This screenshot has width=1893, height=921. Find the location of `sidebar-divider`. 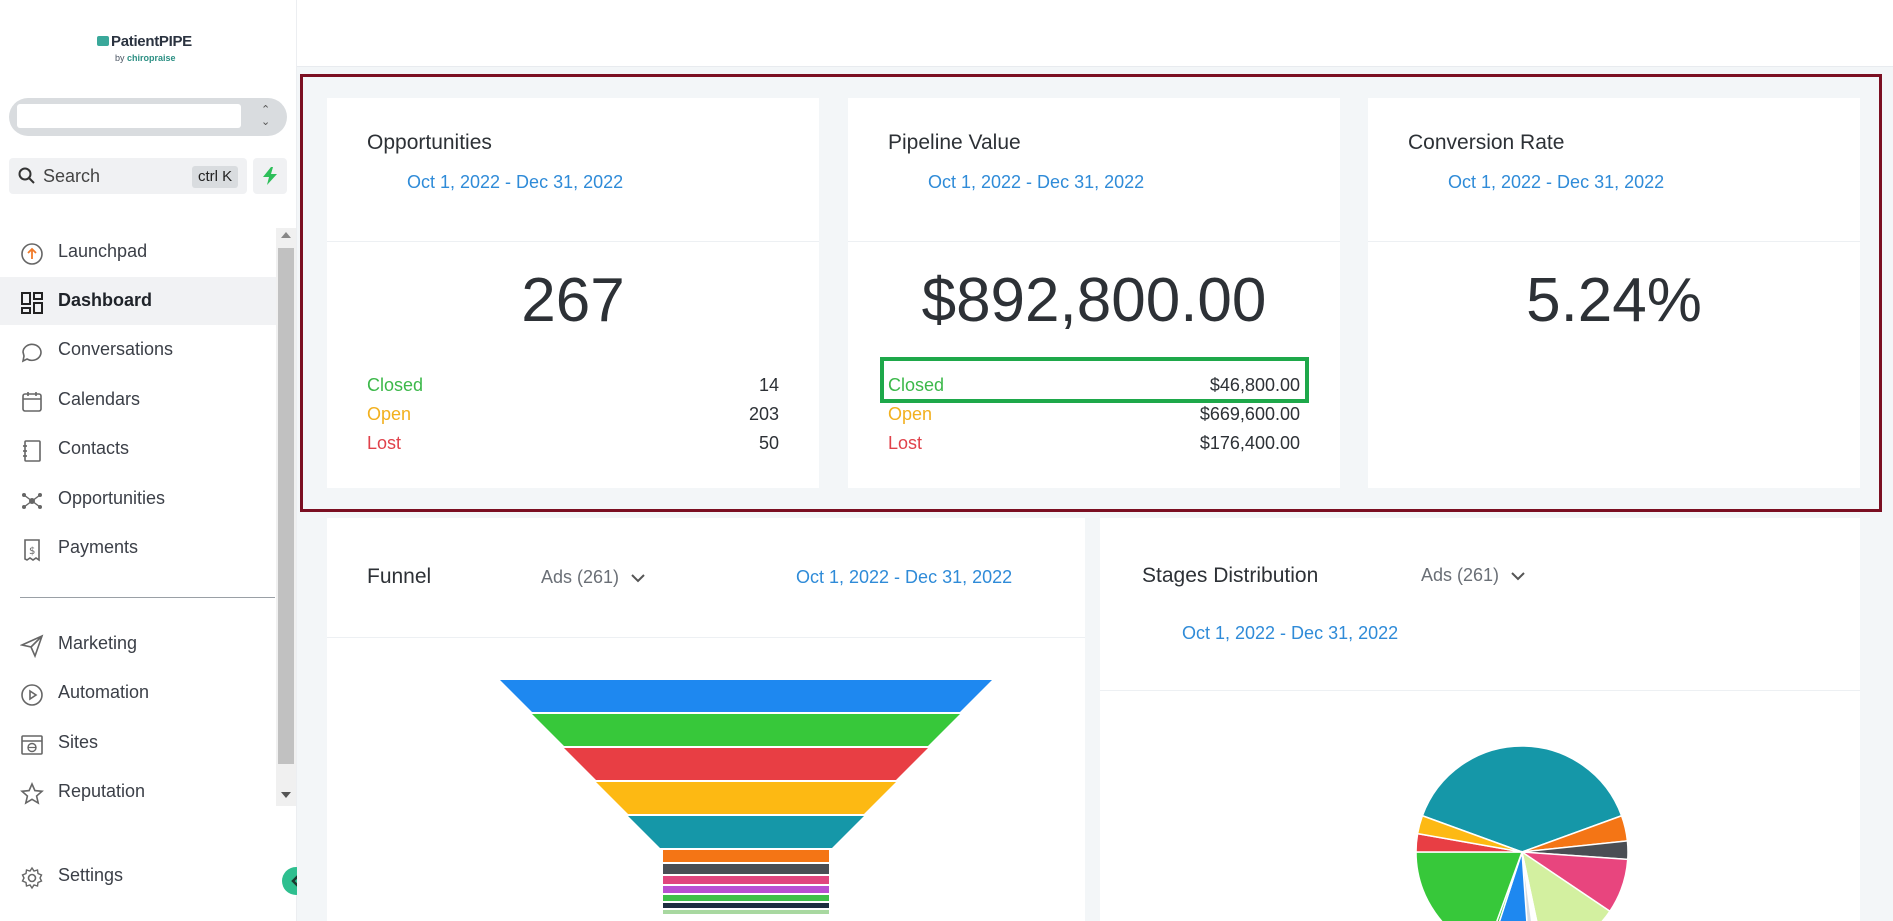

sidebar-divider is located at coordinates (147, 597).